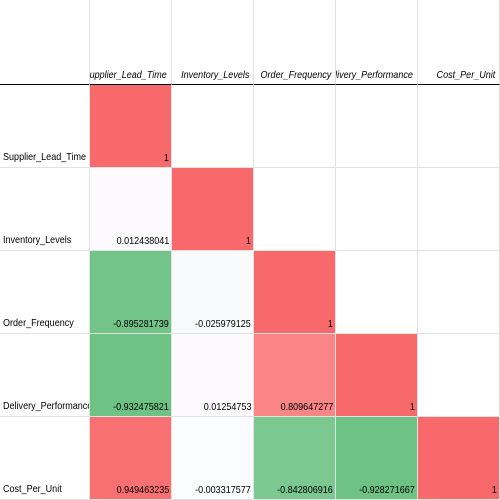 This screenshot has height=500, width=500. Describe the element at coordinates (295, 42) in the screenshot. I see `column-header-order-frequency: Order_Frequency` at that location.